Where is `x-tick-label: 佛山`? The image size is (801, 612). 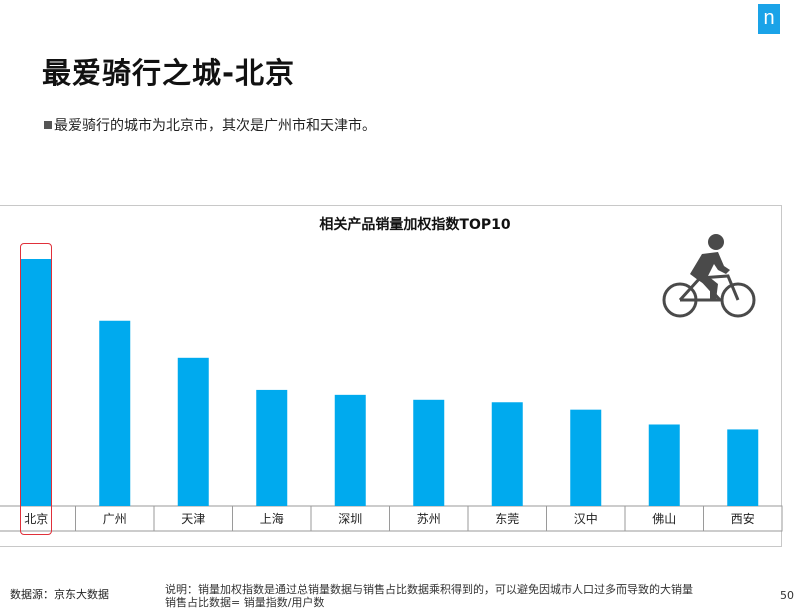
x-tick-label: 佛山 is located at coordinates (664, 519).